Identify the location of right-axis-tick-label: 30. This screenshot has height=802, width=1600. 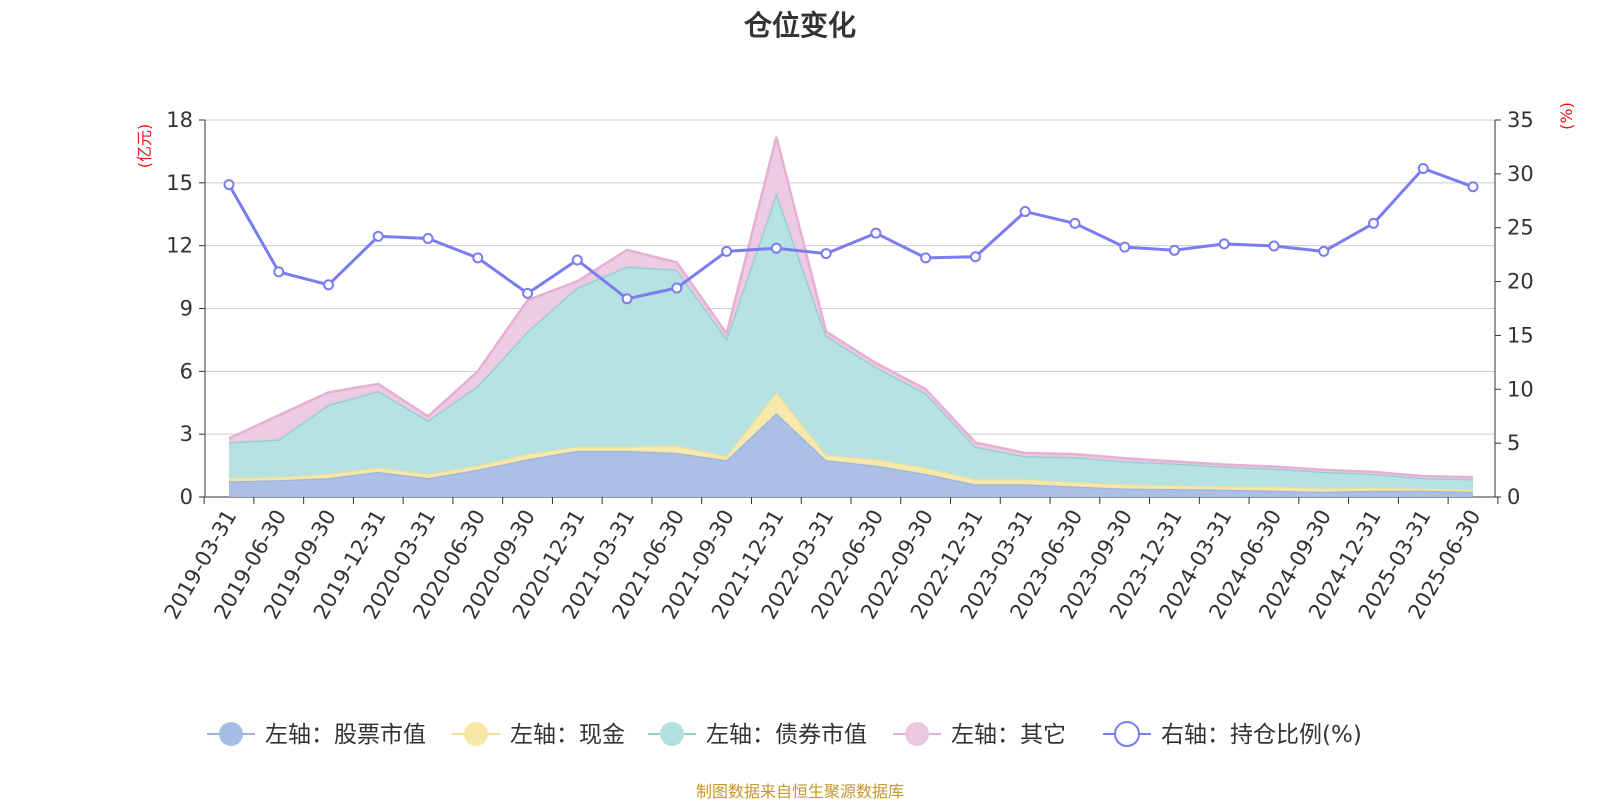
(1520, 174).